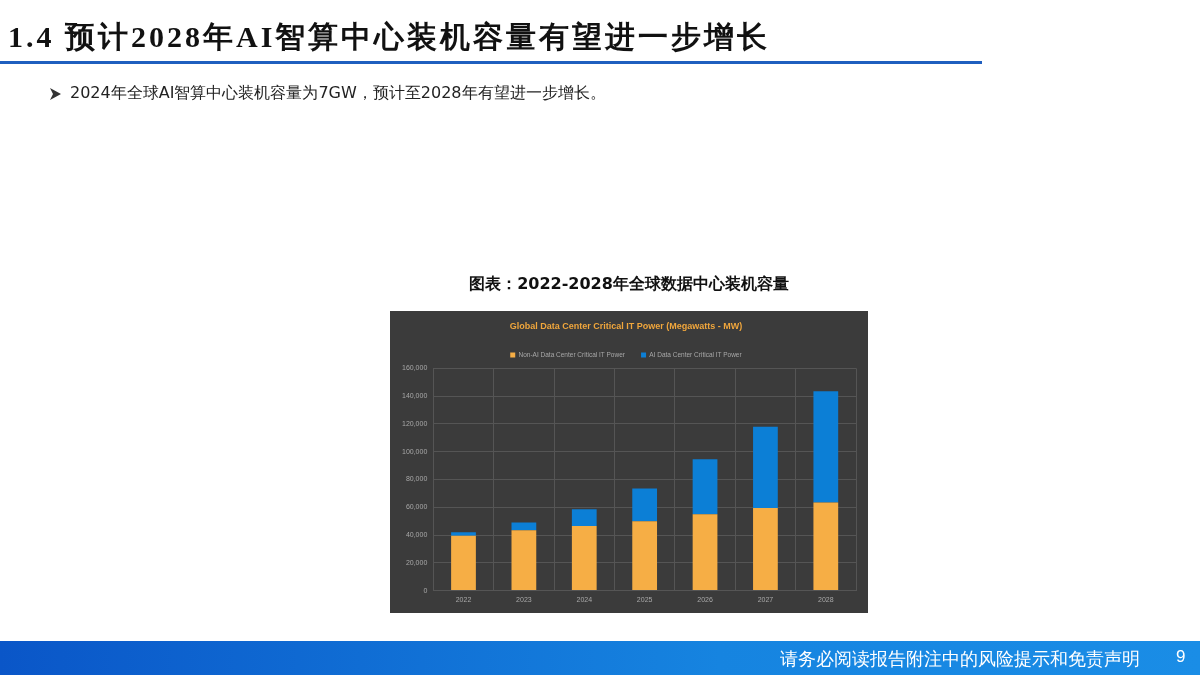  What do you see at coordinates (1181, 657) in the screenshot?
I see `text: 9` at bounding box center [1181, 657].